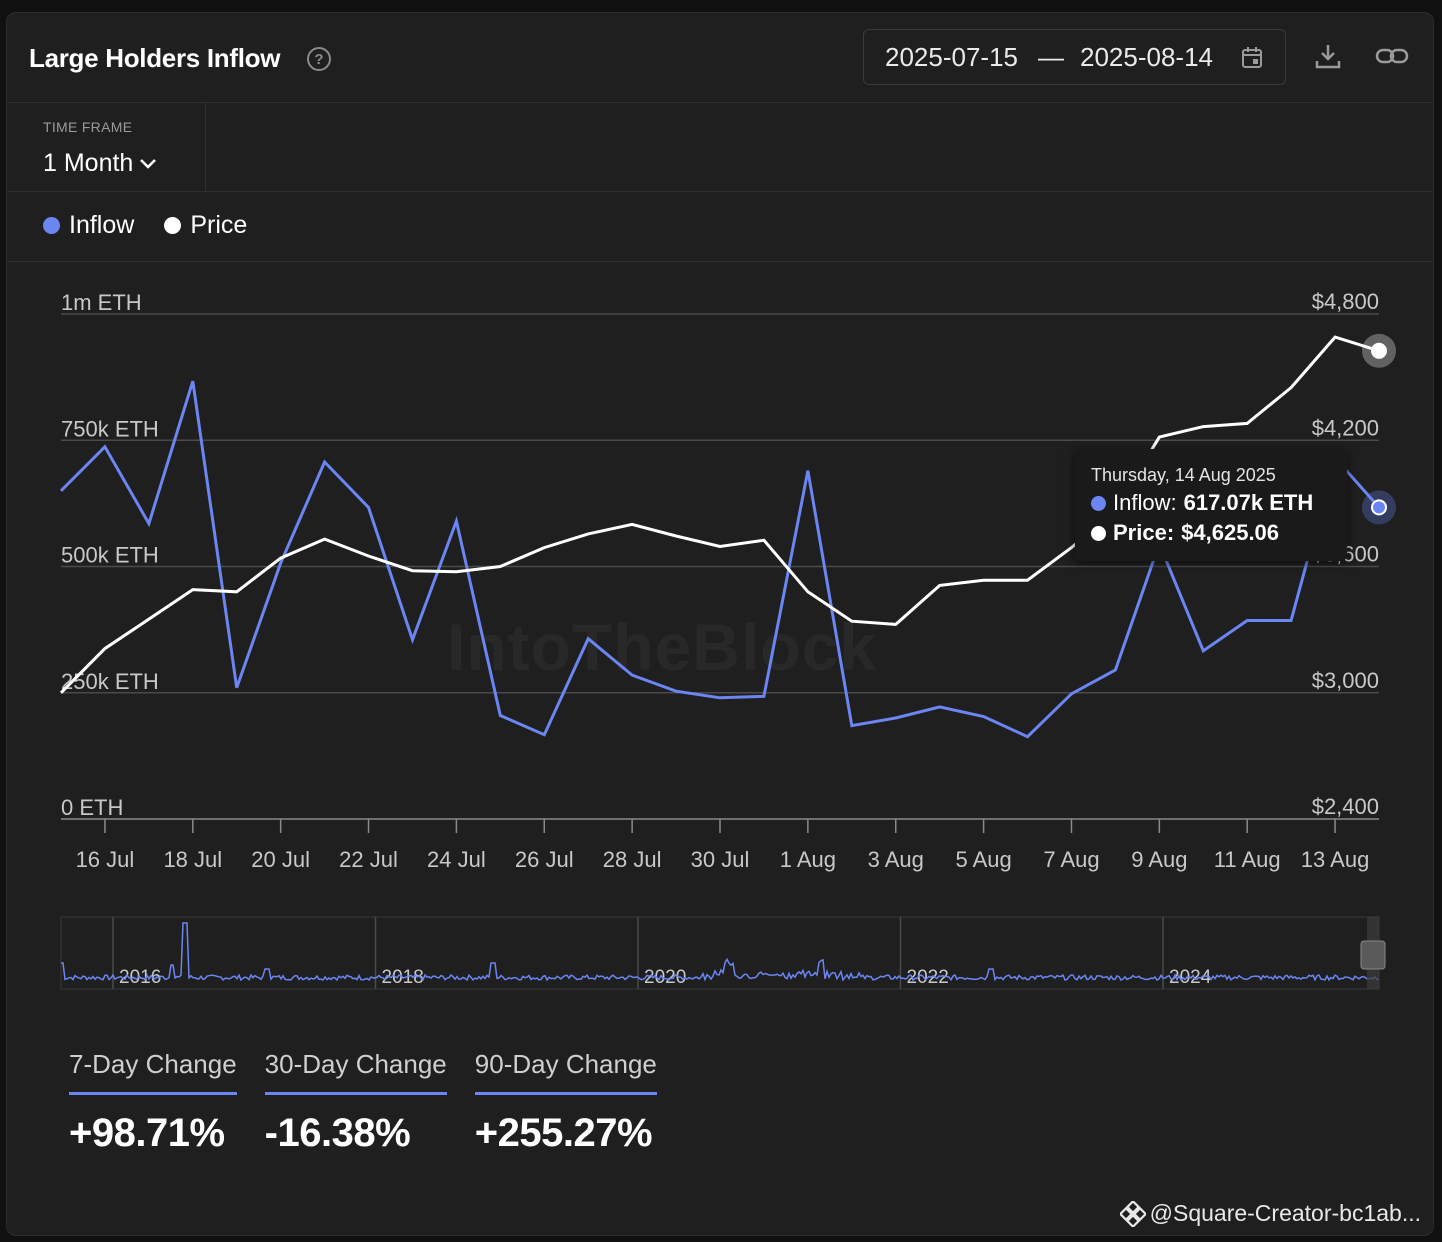 The image size is (1442, 1242). I want to click on x-tick-label: 11 Aug, so click(1247, 859).